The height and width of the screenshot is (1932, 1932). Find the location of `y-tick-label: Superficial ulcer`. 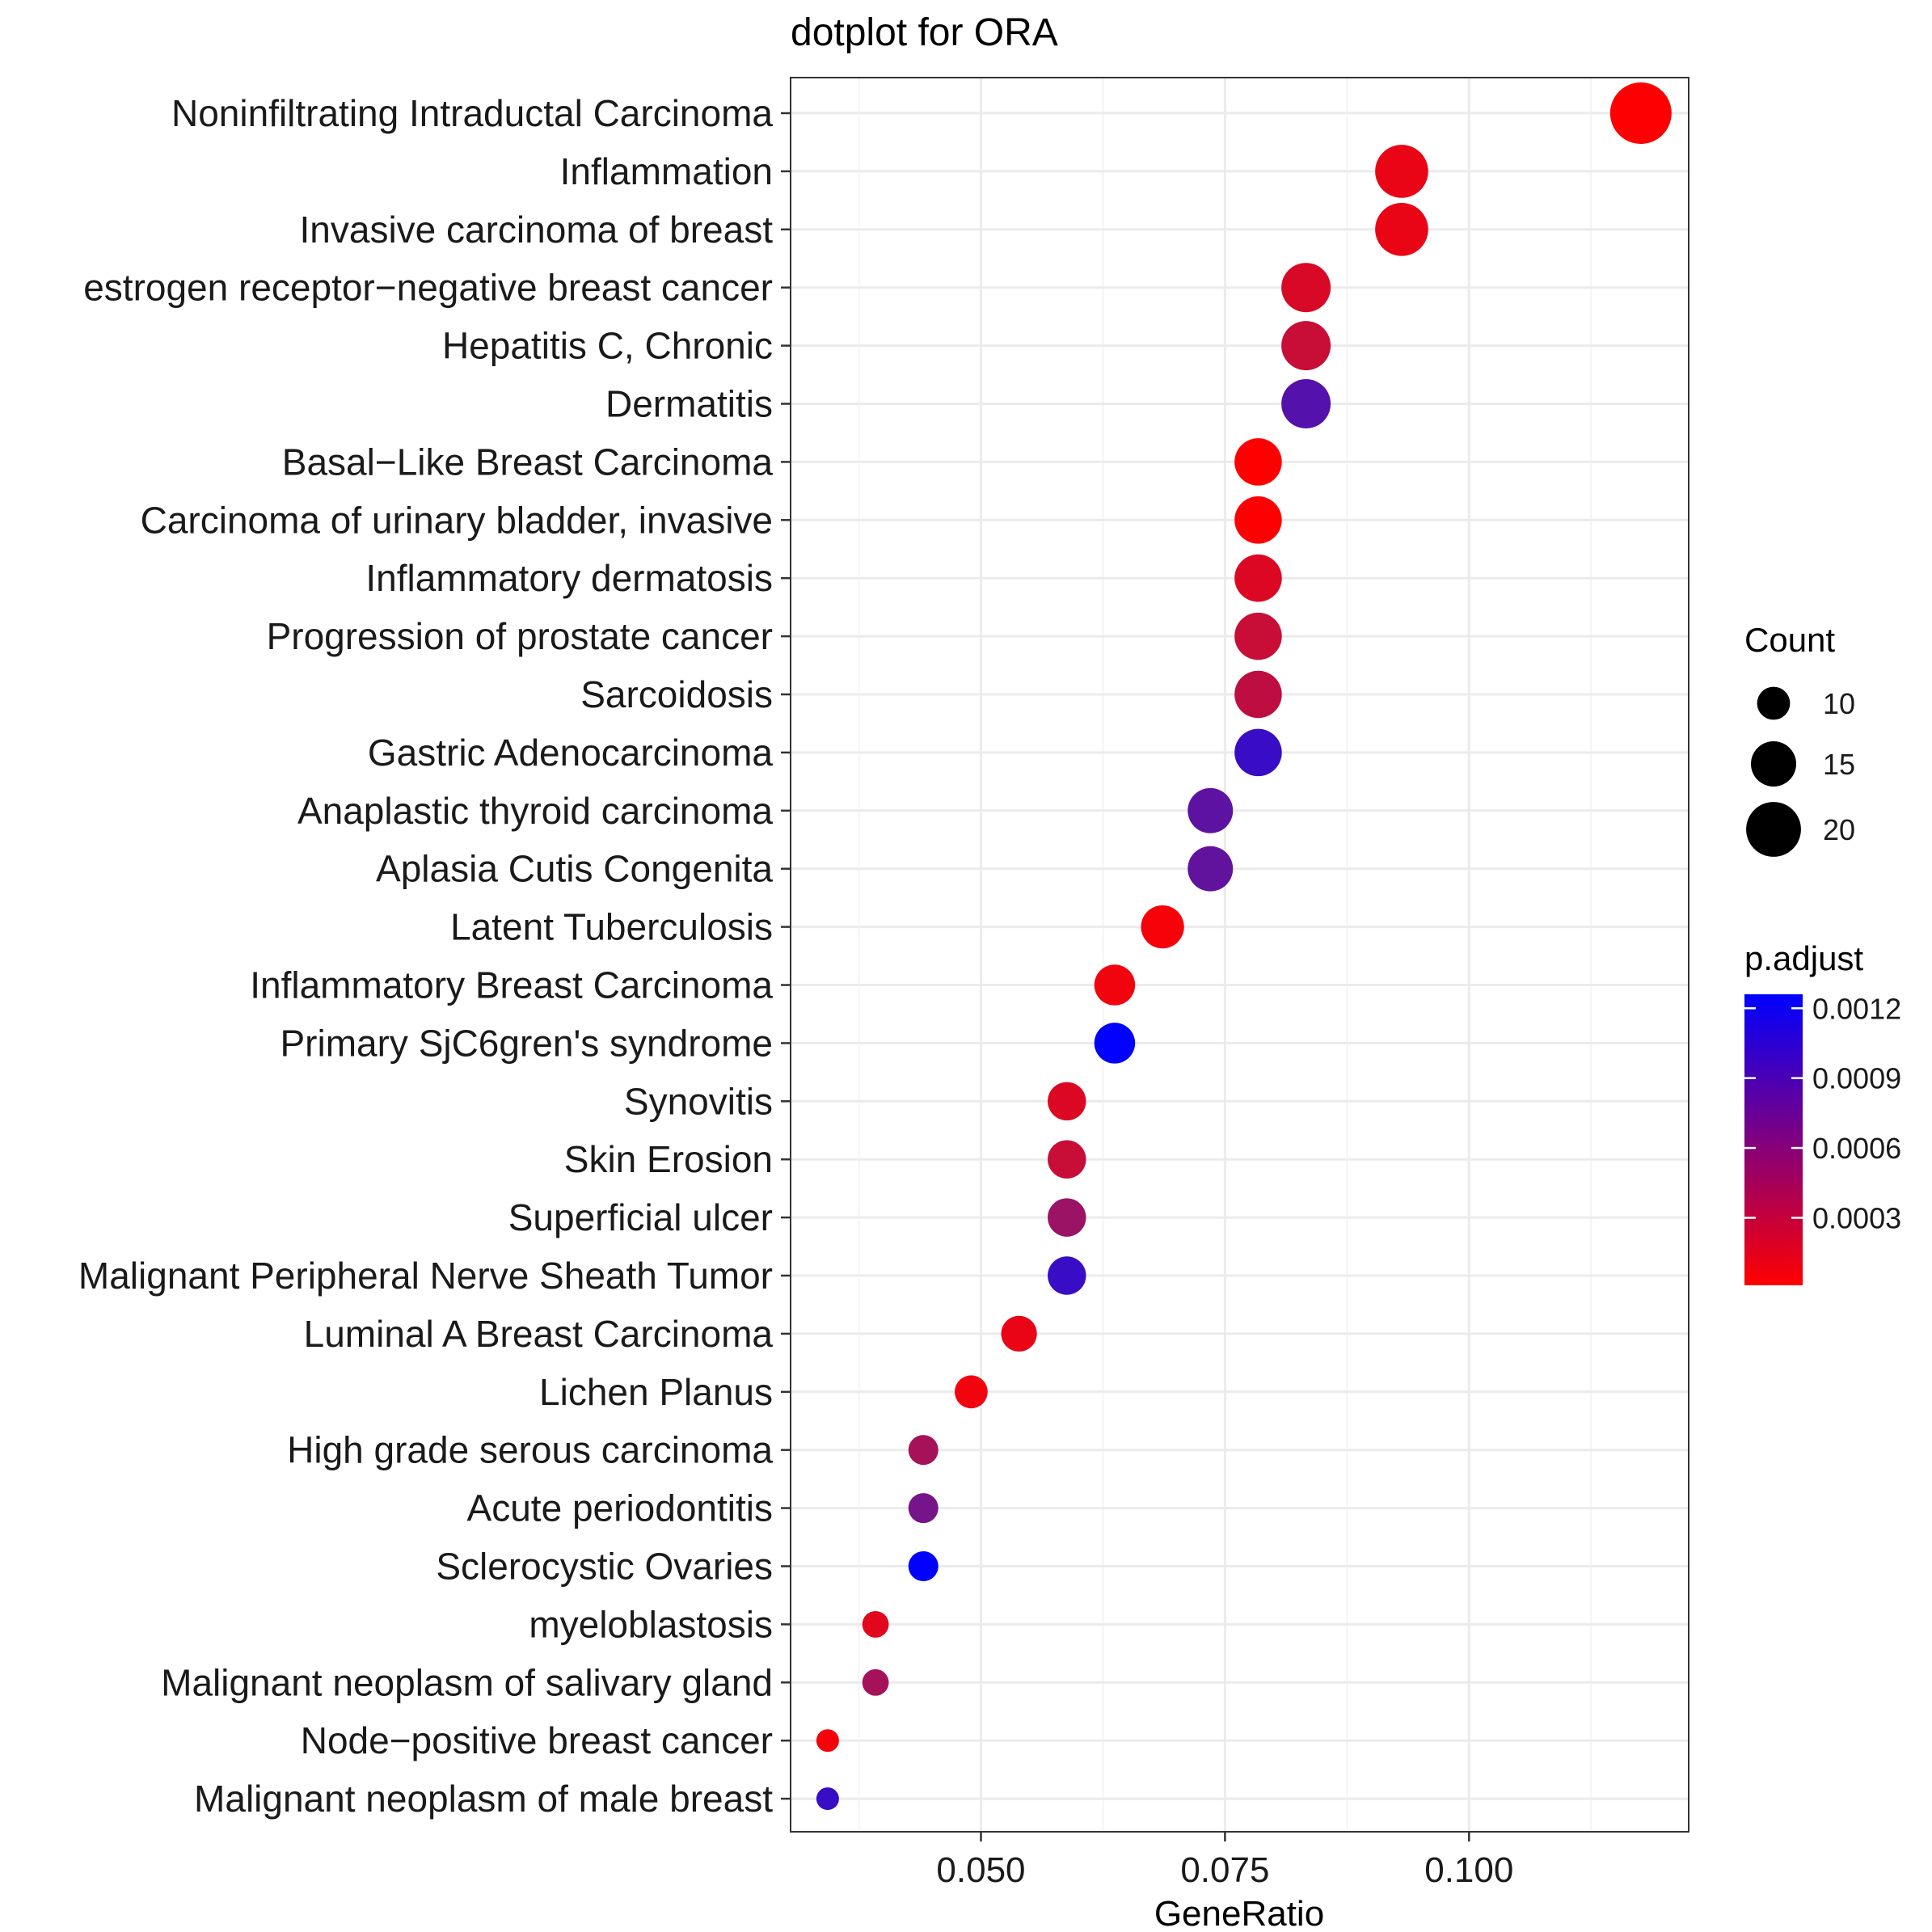

y-tick-label: Superficial ulcer is located at coordinates (640, 1217).